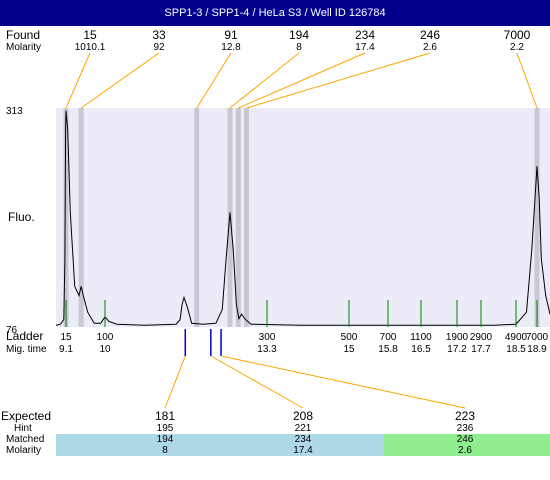  I want to click on ladder-size-7: 2900, so click(481, 337).